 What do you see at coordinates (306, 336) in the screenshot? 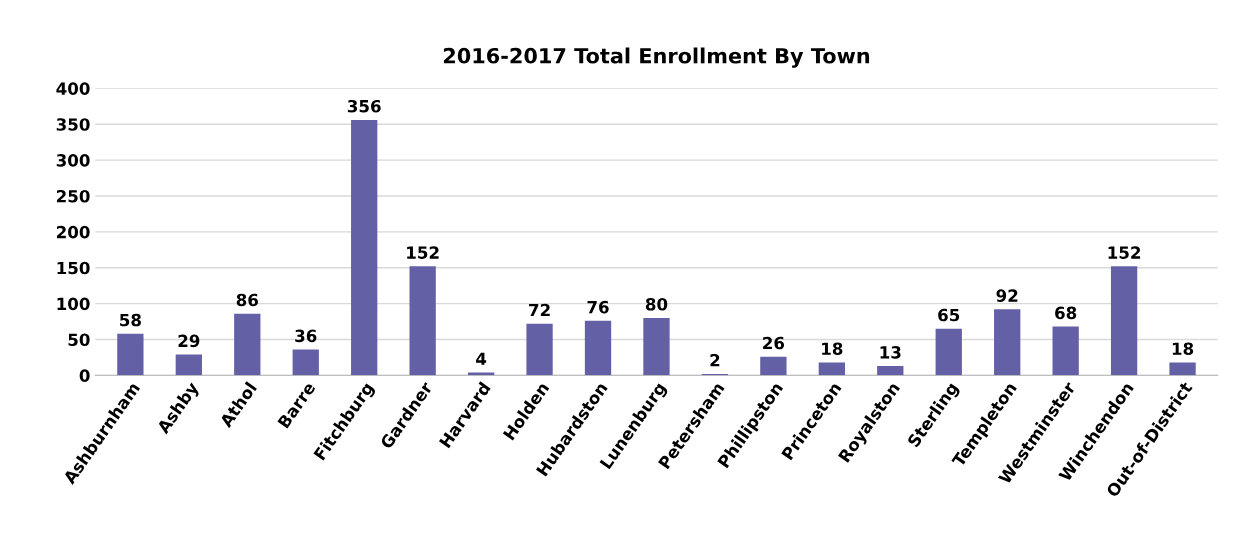
I see `data-label: 36` at bounding box center [306, 336].